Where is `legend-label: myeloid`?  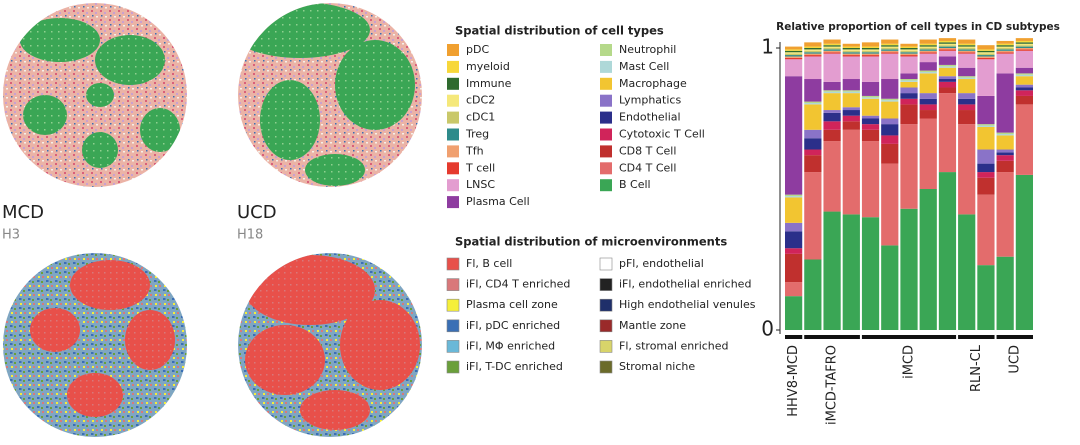
legend-label: myeloid is located at coordinates (488, 66).